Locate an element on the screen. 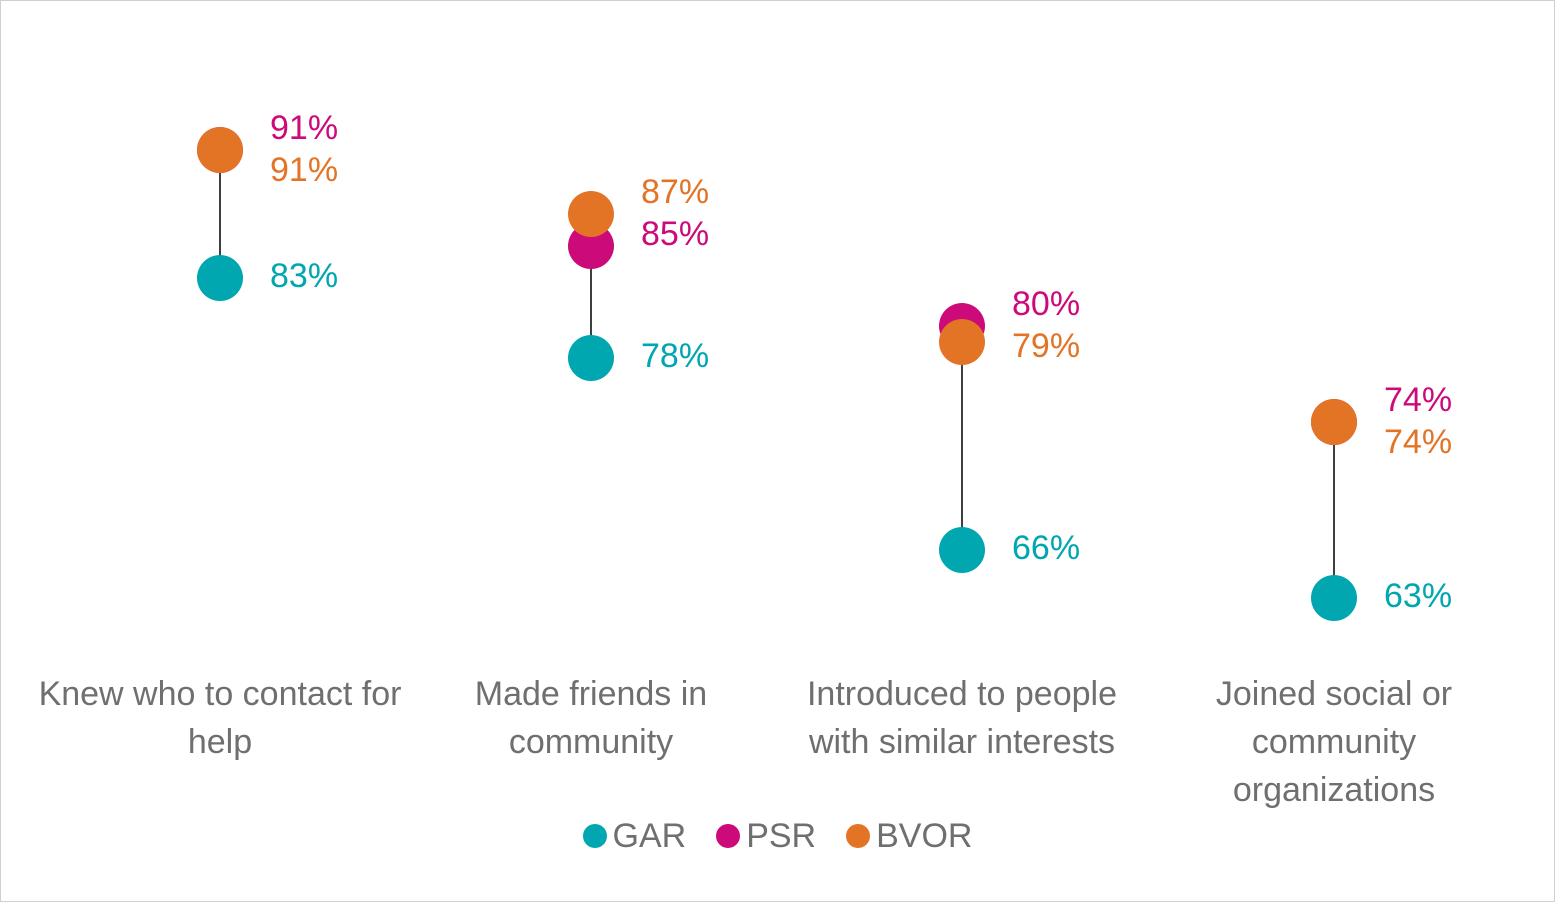 This screenshot has height=902, width=1555. value-label-gar-3: 63% is located at coordinates (1418, 596).